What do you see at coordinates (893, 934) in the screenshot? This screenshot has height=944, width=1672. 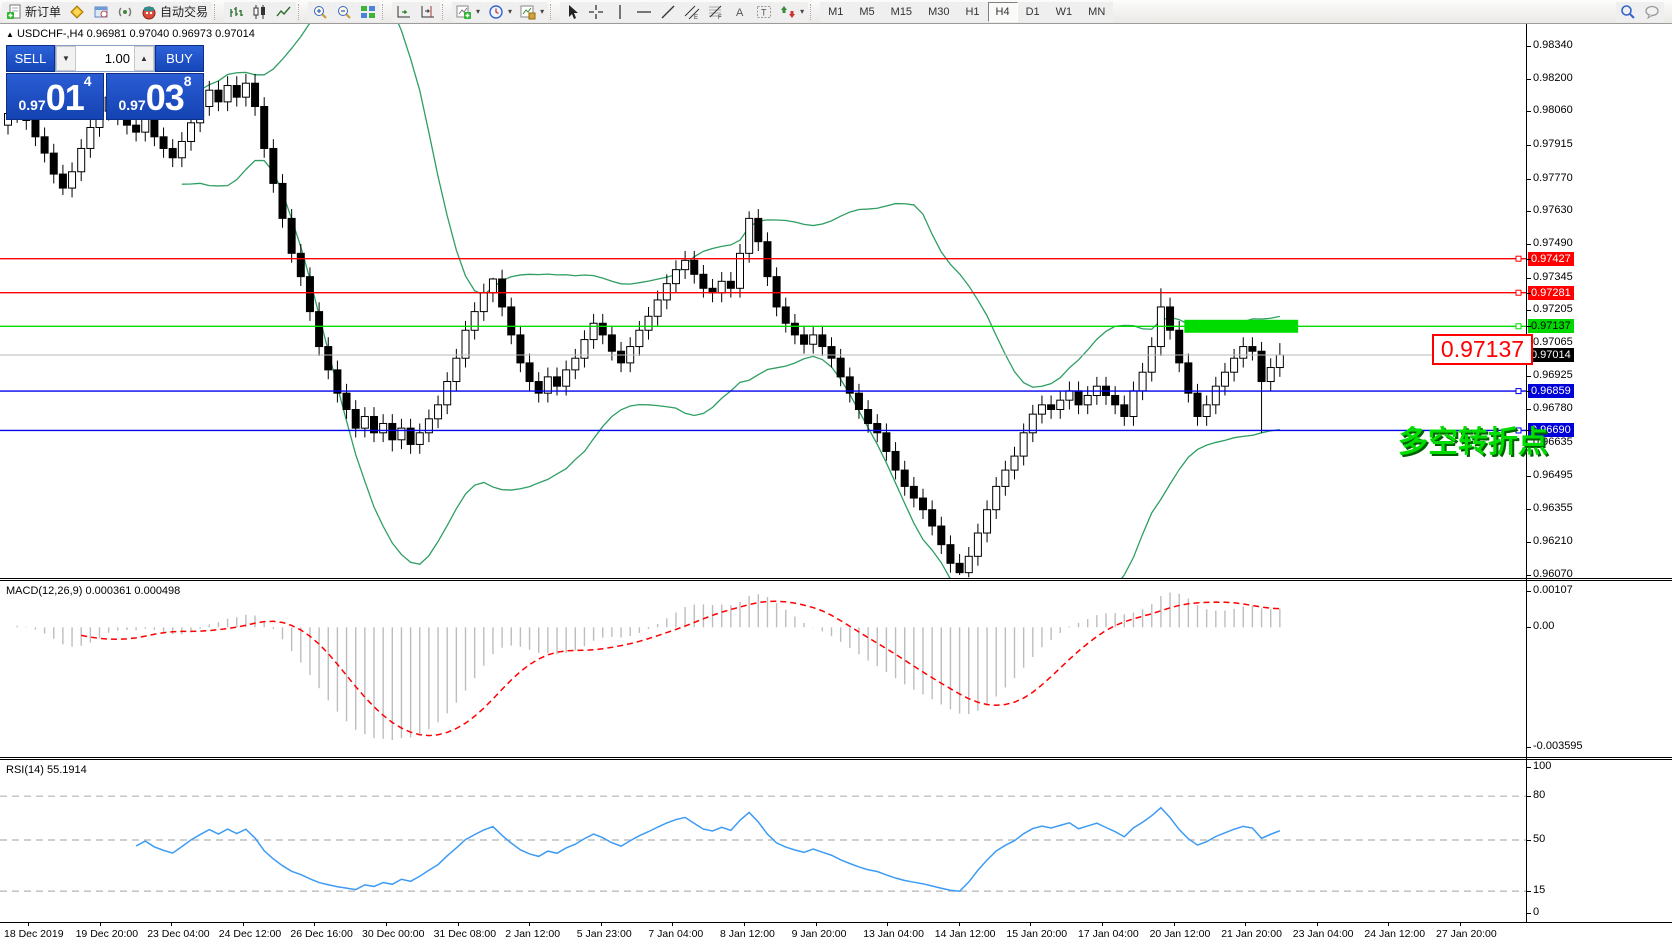 I see `time-axis-label: 13 Jan 04:00` at bounding box center [893, 934].